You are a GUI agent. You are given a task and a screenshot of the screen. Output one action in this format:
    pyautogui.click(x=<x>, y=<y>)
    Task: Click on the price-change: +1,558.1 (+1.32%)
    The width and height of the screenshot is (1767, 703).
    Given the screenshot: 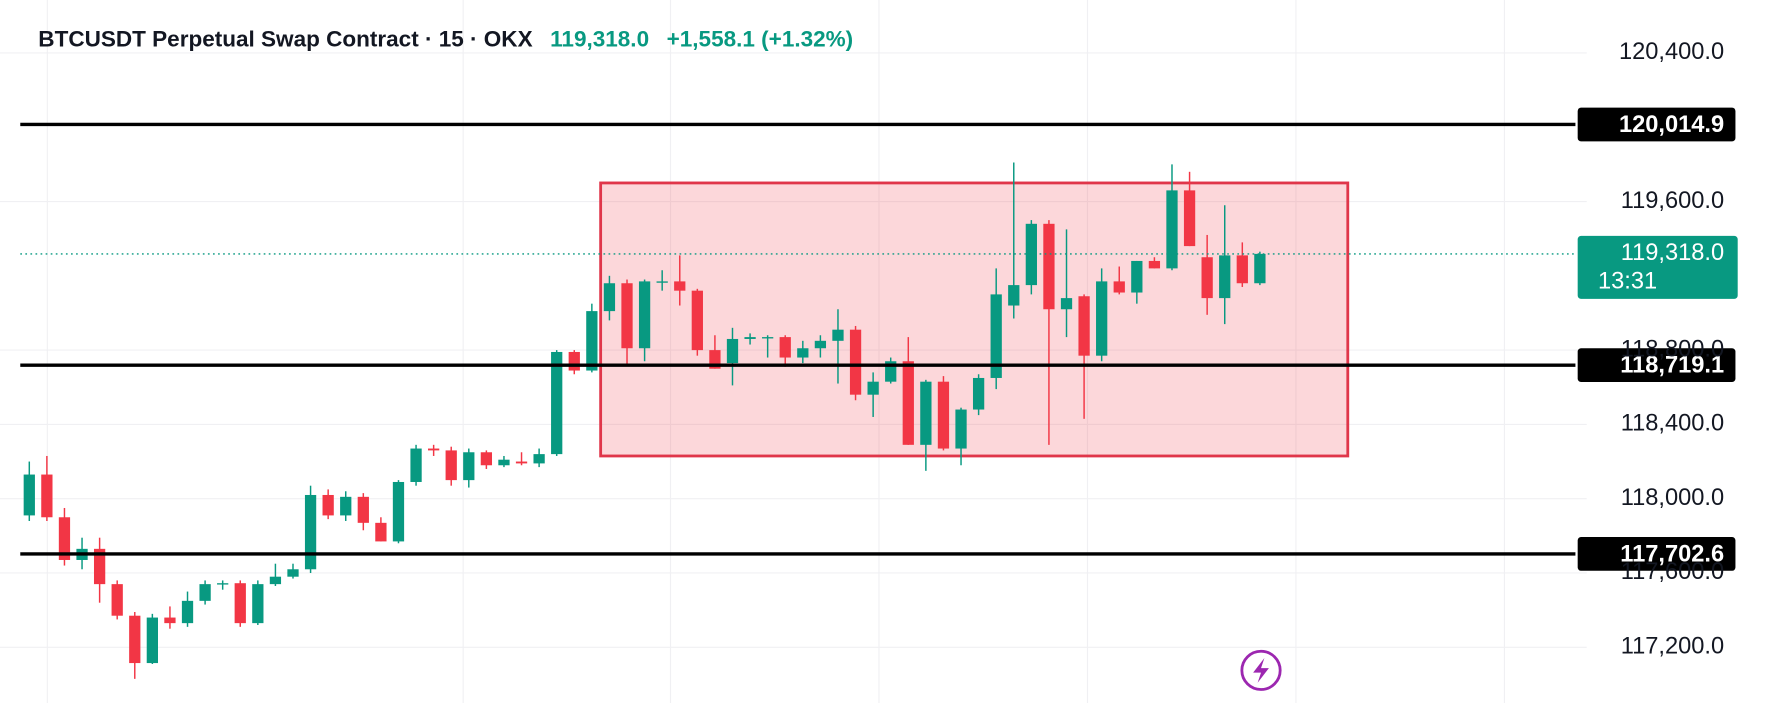 What is the action you would take?
    pyautogui.click(x=760, y=38)
    